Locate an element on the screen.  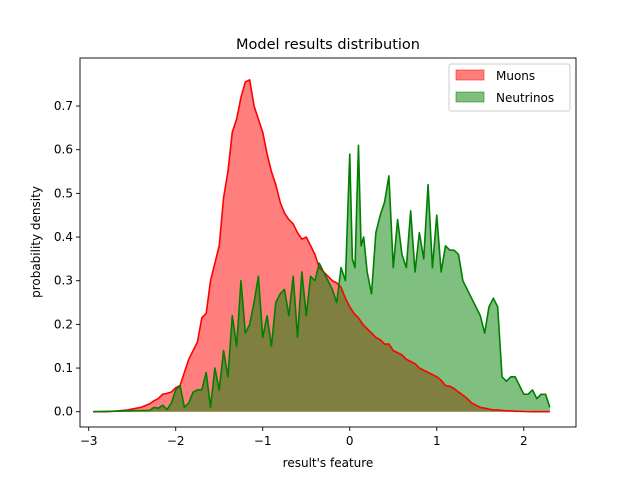
legend-swatch-muons is located at coordinates (470, 75).